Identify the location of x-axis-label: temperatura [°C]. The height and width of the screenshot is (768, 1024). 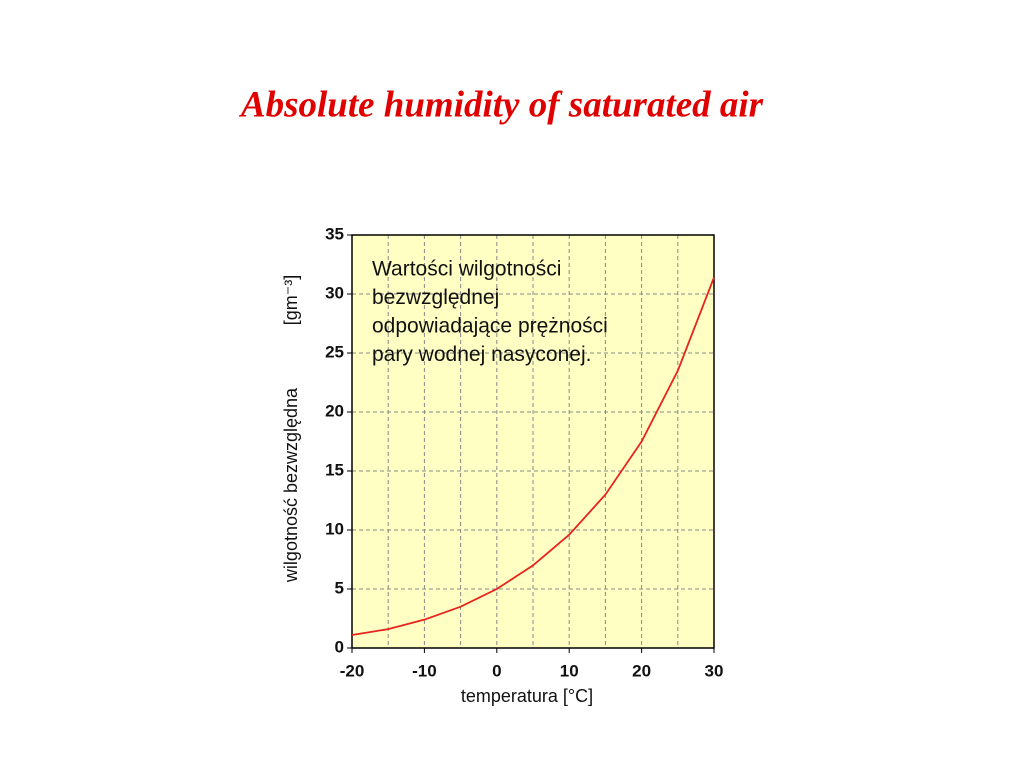
(527, 696).